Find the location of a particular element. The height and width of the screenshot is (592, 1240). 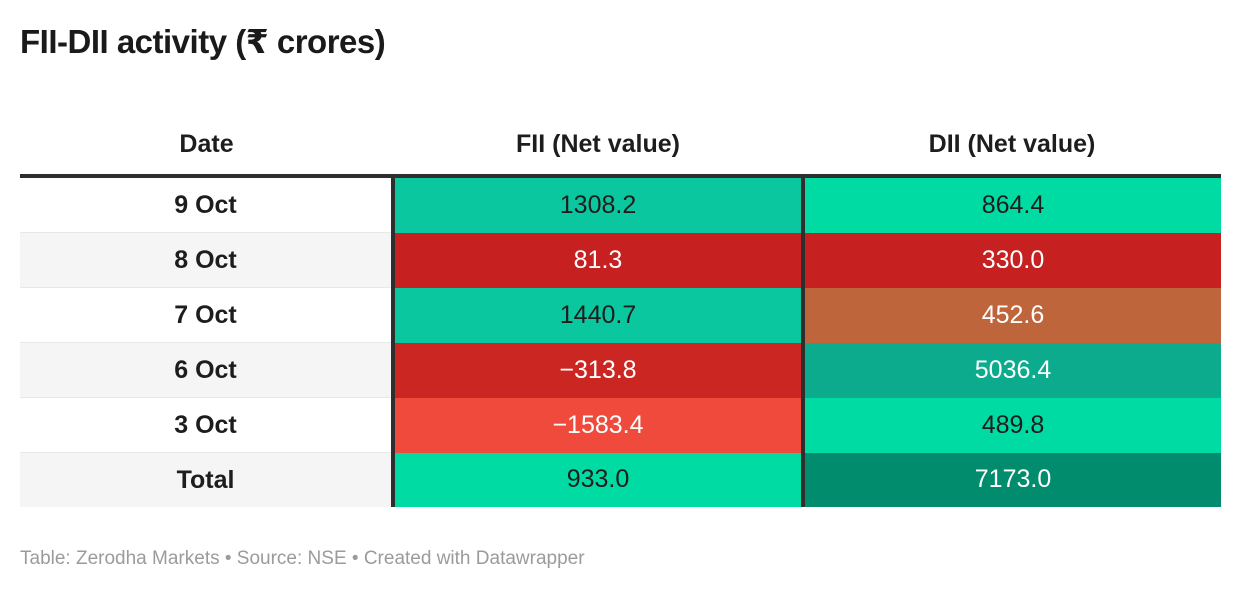

dii-value-cell: 5036.4 is located at coordinates (1011, 370).